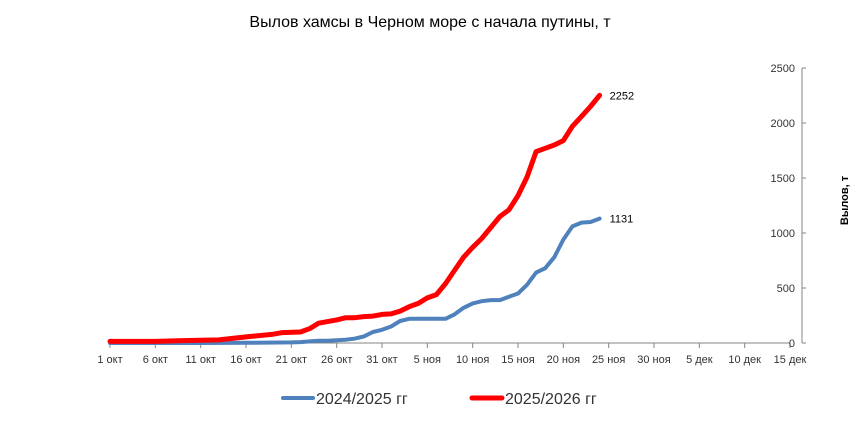 The width and height of the screenshot is (856, 422). What do you see at coordinates (109, 360) in the screenshot?
I see `x-tick-label: 1 окт` at bounding box center [109, 360].